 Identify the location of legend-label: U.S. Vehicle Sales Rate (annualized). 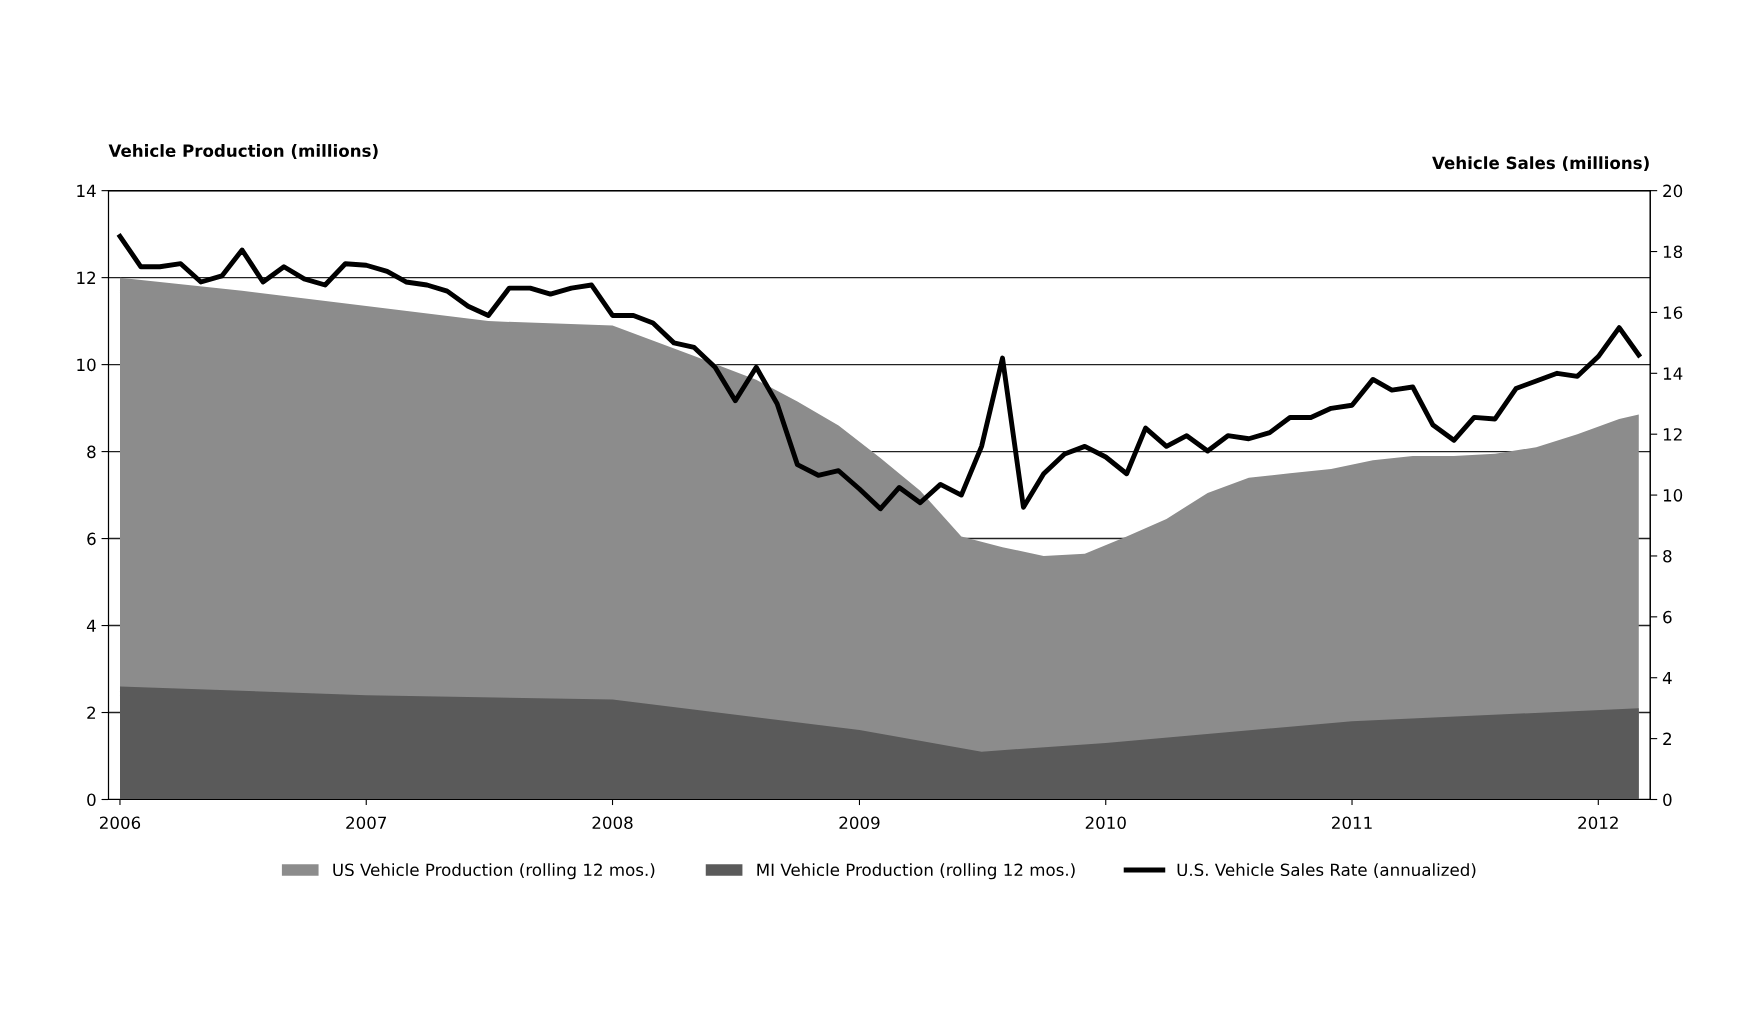
(1326, 871).